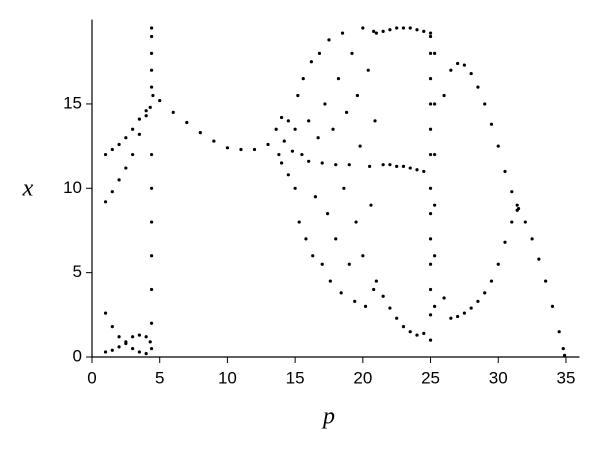 The height and width of the screenshot is (454, 600). Describe the element at coordinates (28, 189) in the screenshot. I see `y-axis-label: x` at that location.